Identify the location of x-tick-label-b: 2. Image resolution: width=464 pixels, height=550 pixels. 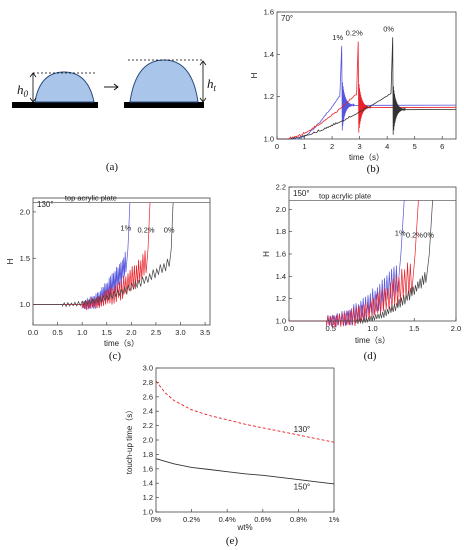
(332, 146).